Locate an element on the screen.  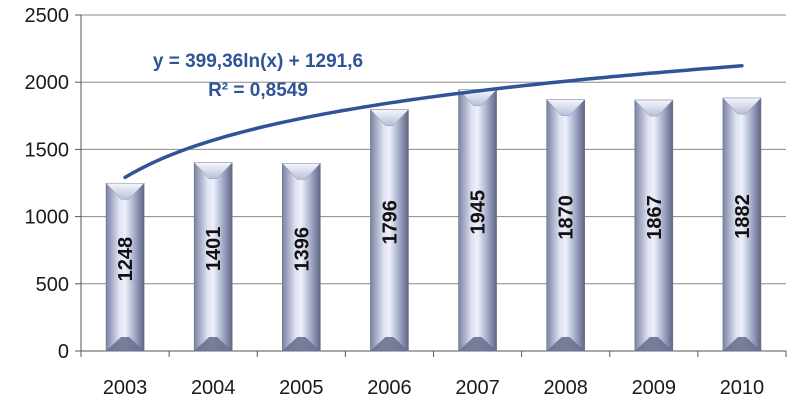
data-label: 1867 is located at coordinates (655, 217).